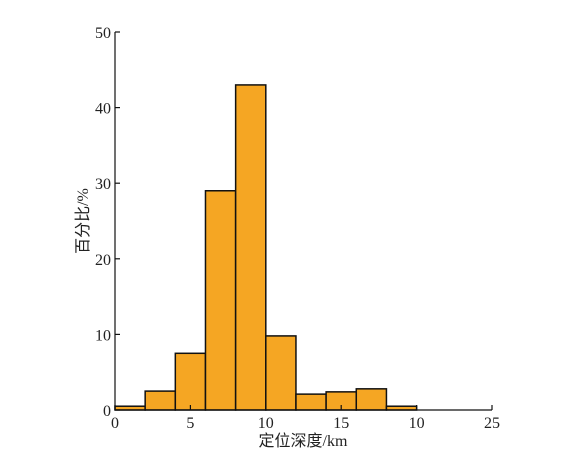 The image size is (577, 468). What do you see at coordinates (103, 260) in the screenshot?
I see `y-tick-label: 20` at bounding box center [103, 260].